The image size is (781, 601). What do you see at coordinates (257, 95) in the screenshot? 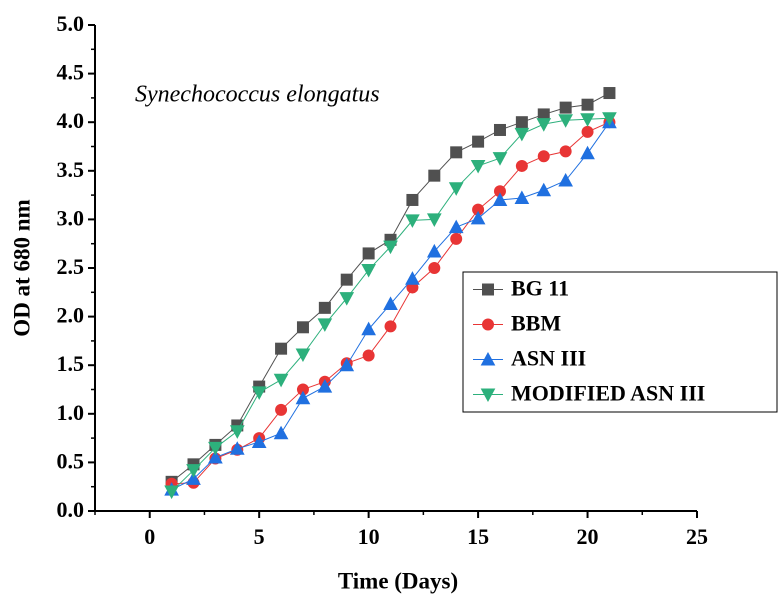
I see `annotation: Synechococcus elongatus` at bounding box center [257, 95].